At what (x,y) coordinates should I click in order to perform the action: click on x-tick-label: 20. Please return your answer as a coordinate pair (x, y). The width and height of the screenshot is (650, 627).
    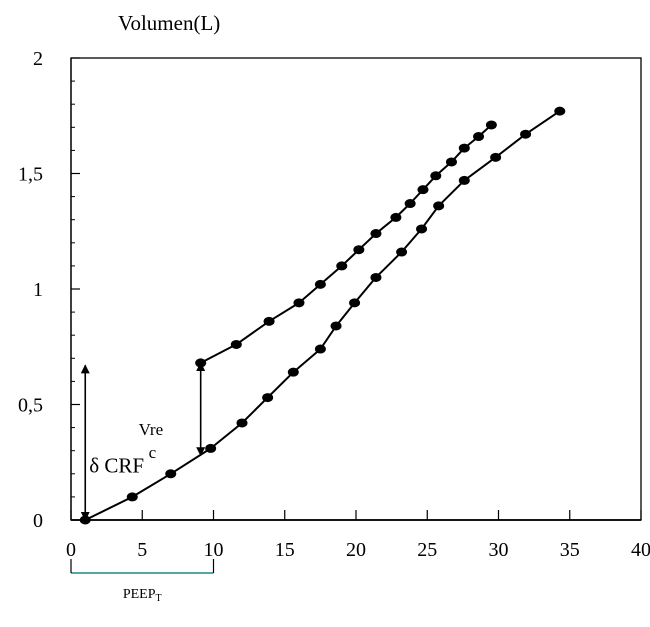
    Looking at the image, I should click on (356, 550).